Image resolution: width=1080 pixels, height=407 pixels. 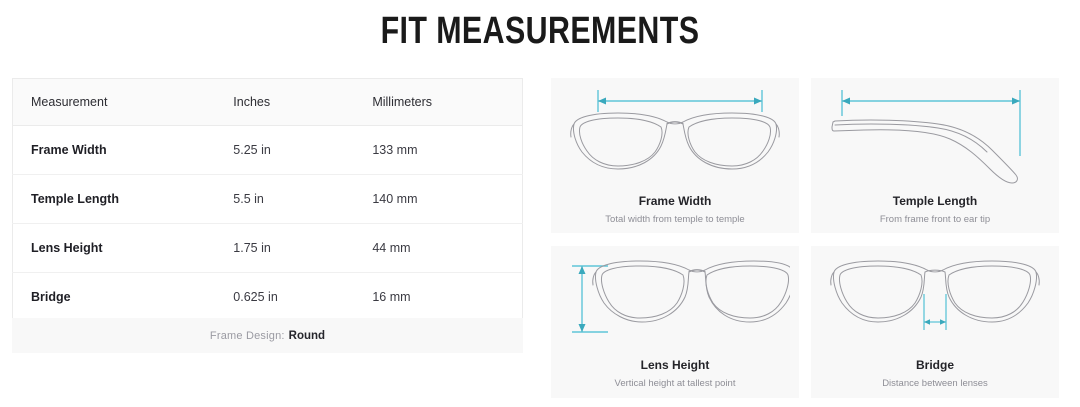 I want to click on cell-millimeters: 44 mm, so click(x=447, y=248).